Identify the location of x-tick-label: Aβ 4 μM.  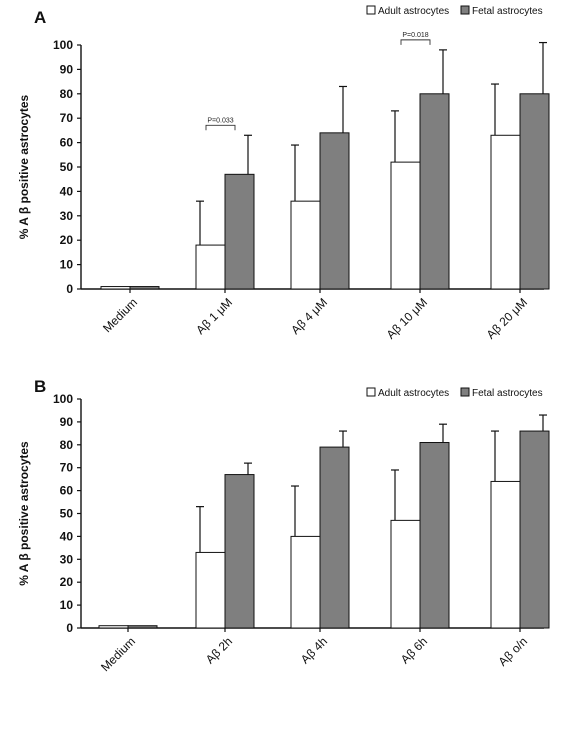
(309, 316).